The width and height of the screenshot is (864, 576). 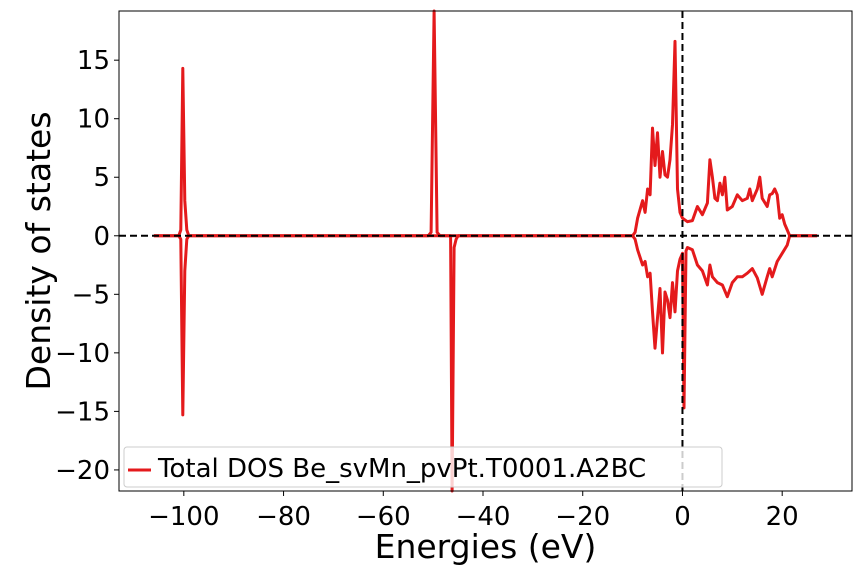 I want to click on legend: Total DOS Be_svMn_pvPt.T0001.A2BC, so click(x=423, y=467).